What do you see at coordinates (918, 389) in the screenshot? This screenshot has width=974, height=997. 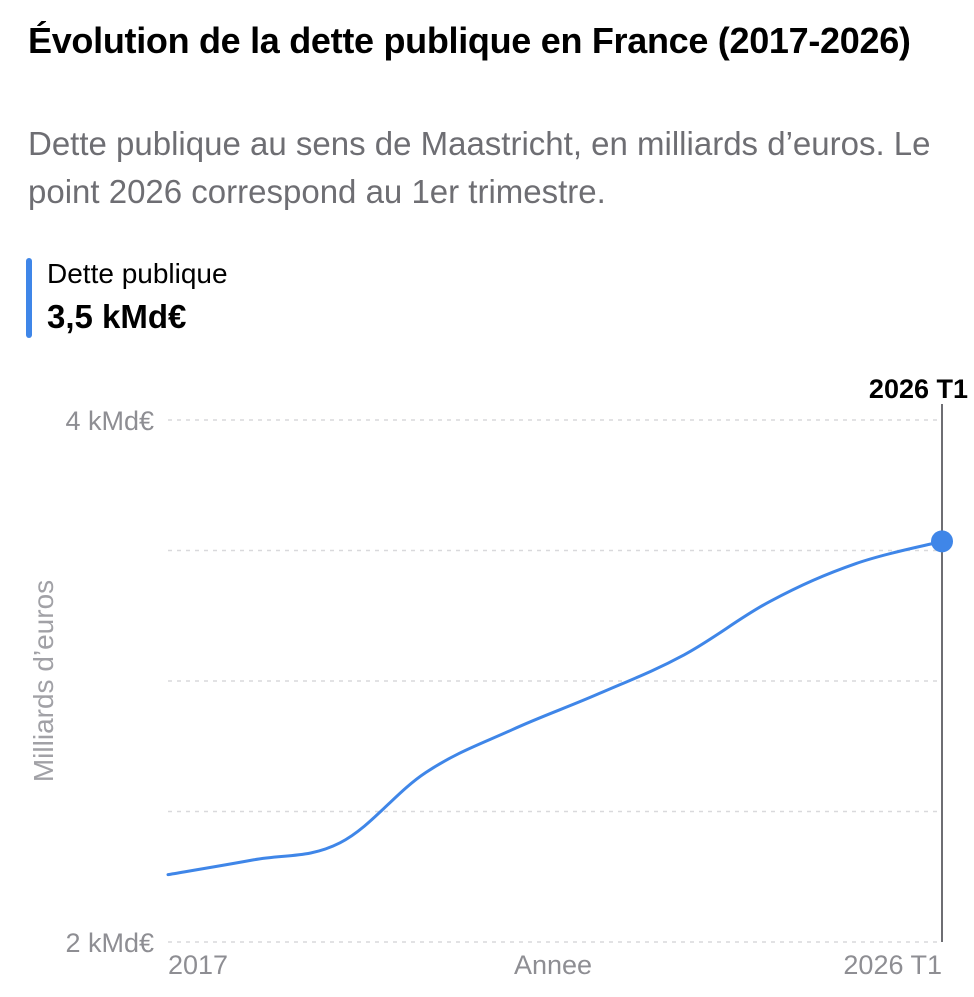 I see `selection-label: 2026 T1` at bounding box center [918, 389].